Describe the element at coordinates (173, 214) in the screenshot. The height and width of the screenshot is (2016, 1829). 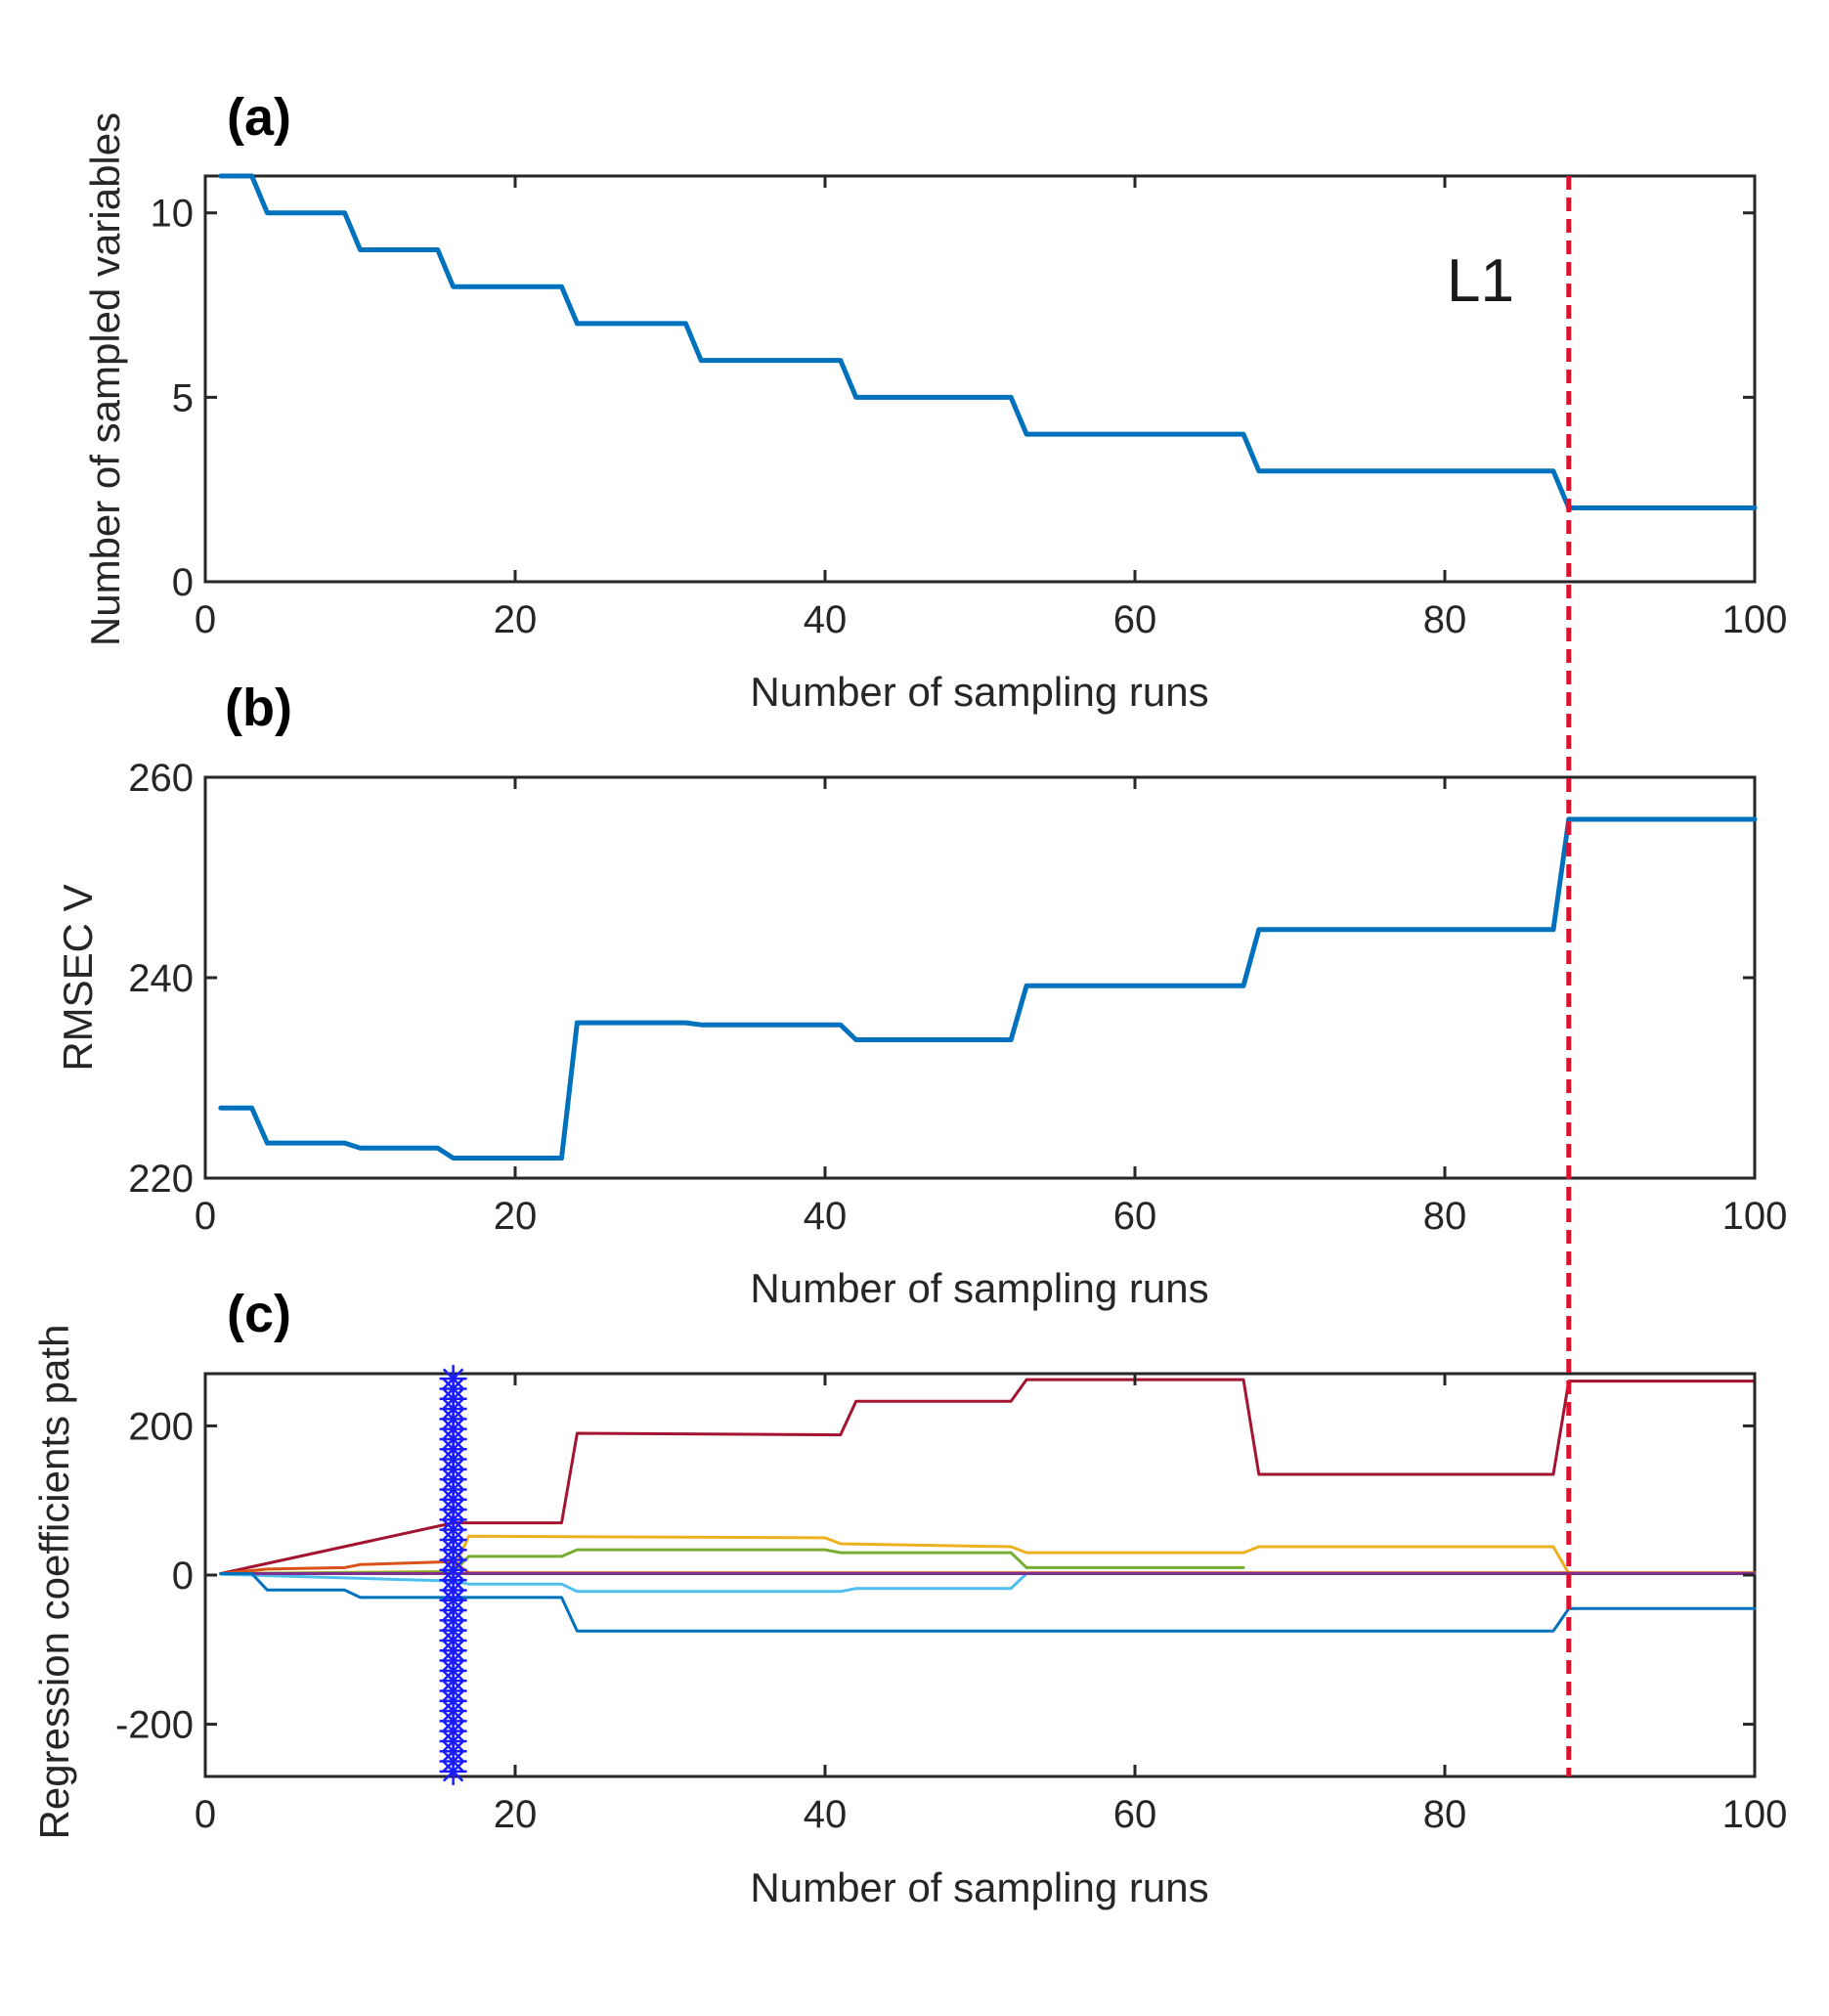
I see `y-tick-label: 10` at that location.